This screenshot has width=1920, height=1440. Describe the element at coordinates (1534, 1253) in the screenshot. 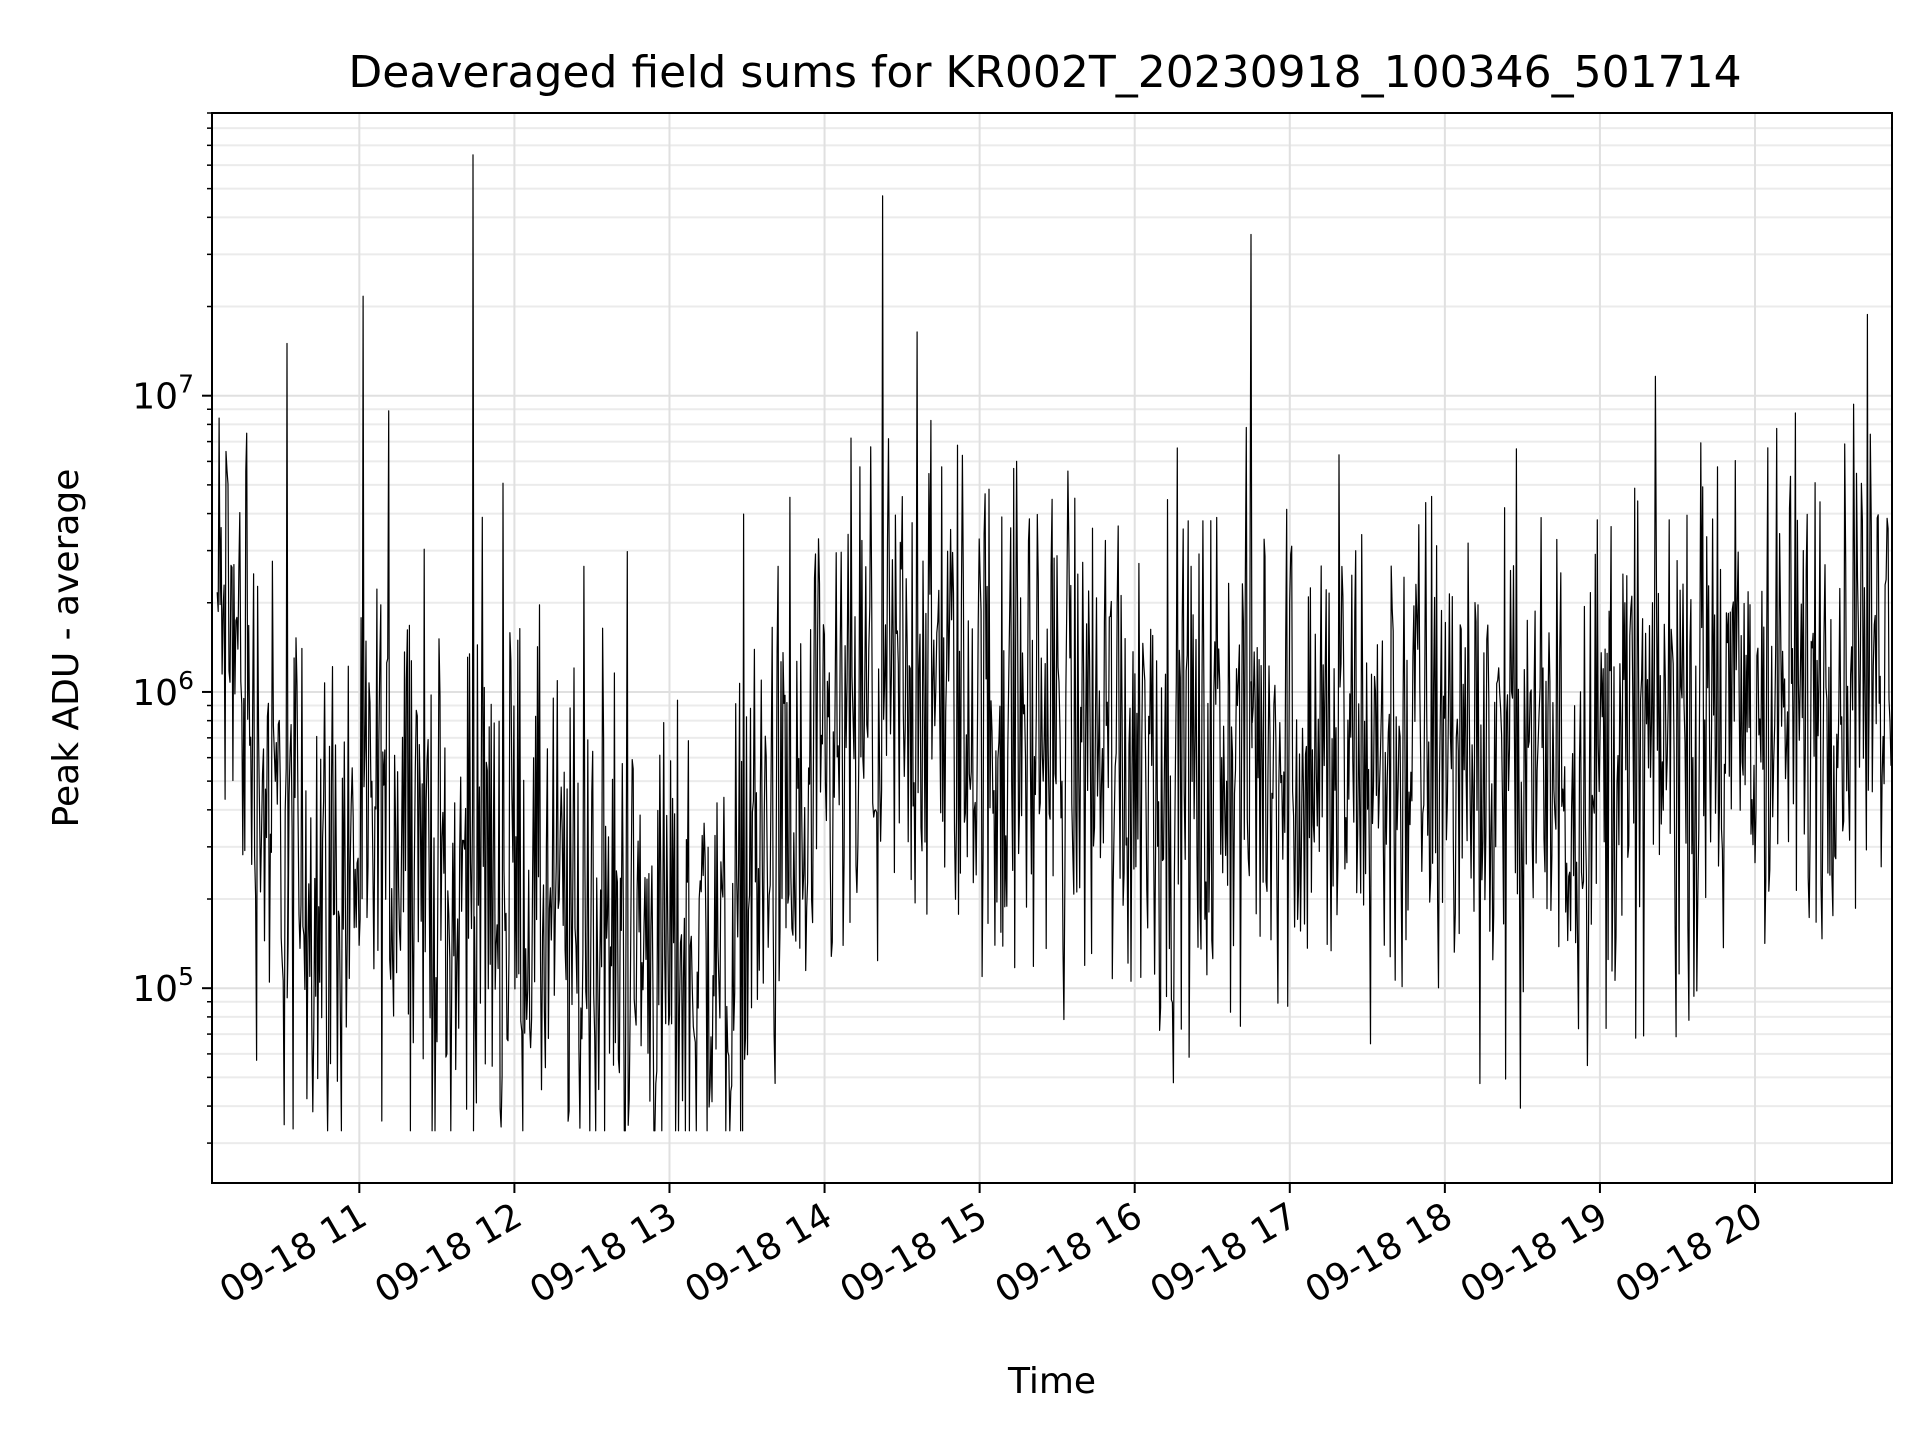

I see `x-tick-label: 09-18 19` at that location.